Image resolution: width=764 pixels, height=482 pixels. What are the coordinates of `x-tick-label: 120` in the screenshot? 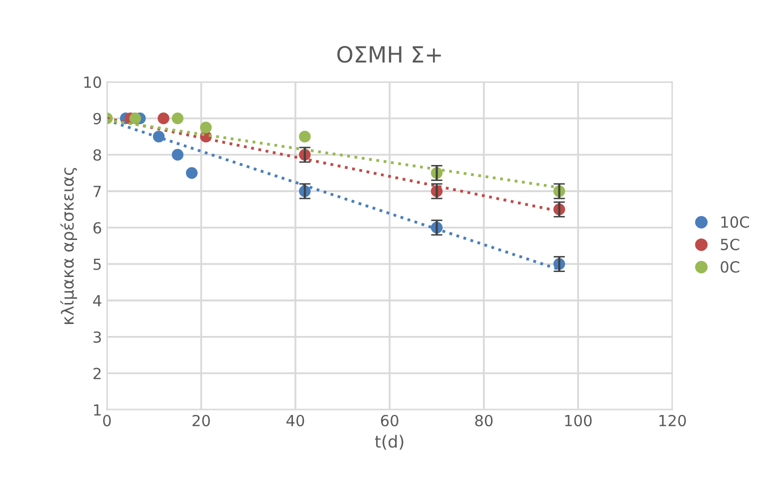 It's located at (672, 420).